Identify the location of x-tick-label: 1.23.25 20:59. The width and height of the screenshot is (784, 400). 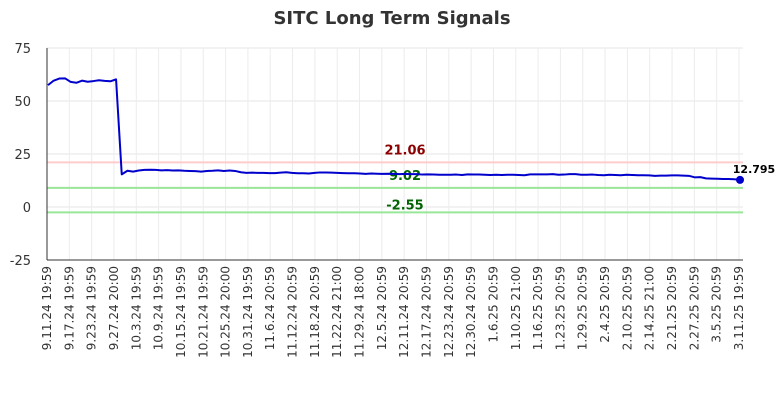
(560, 308).